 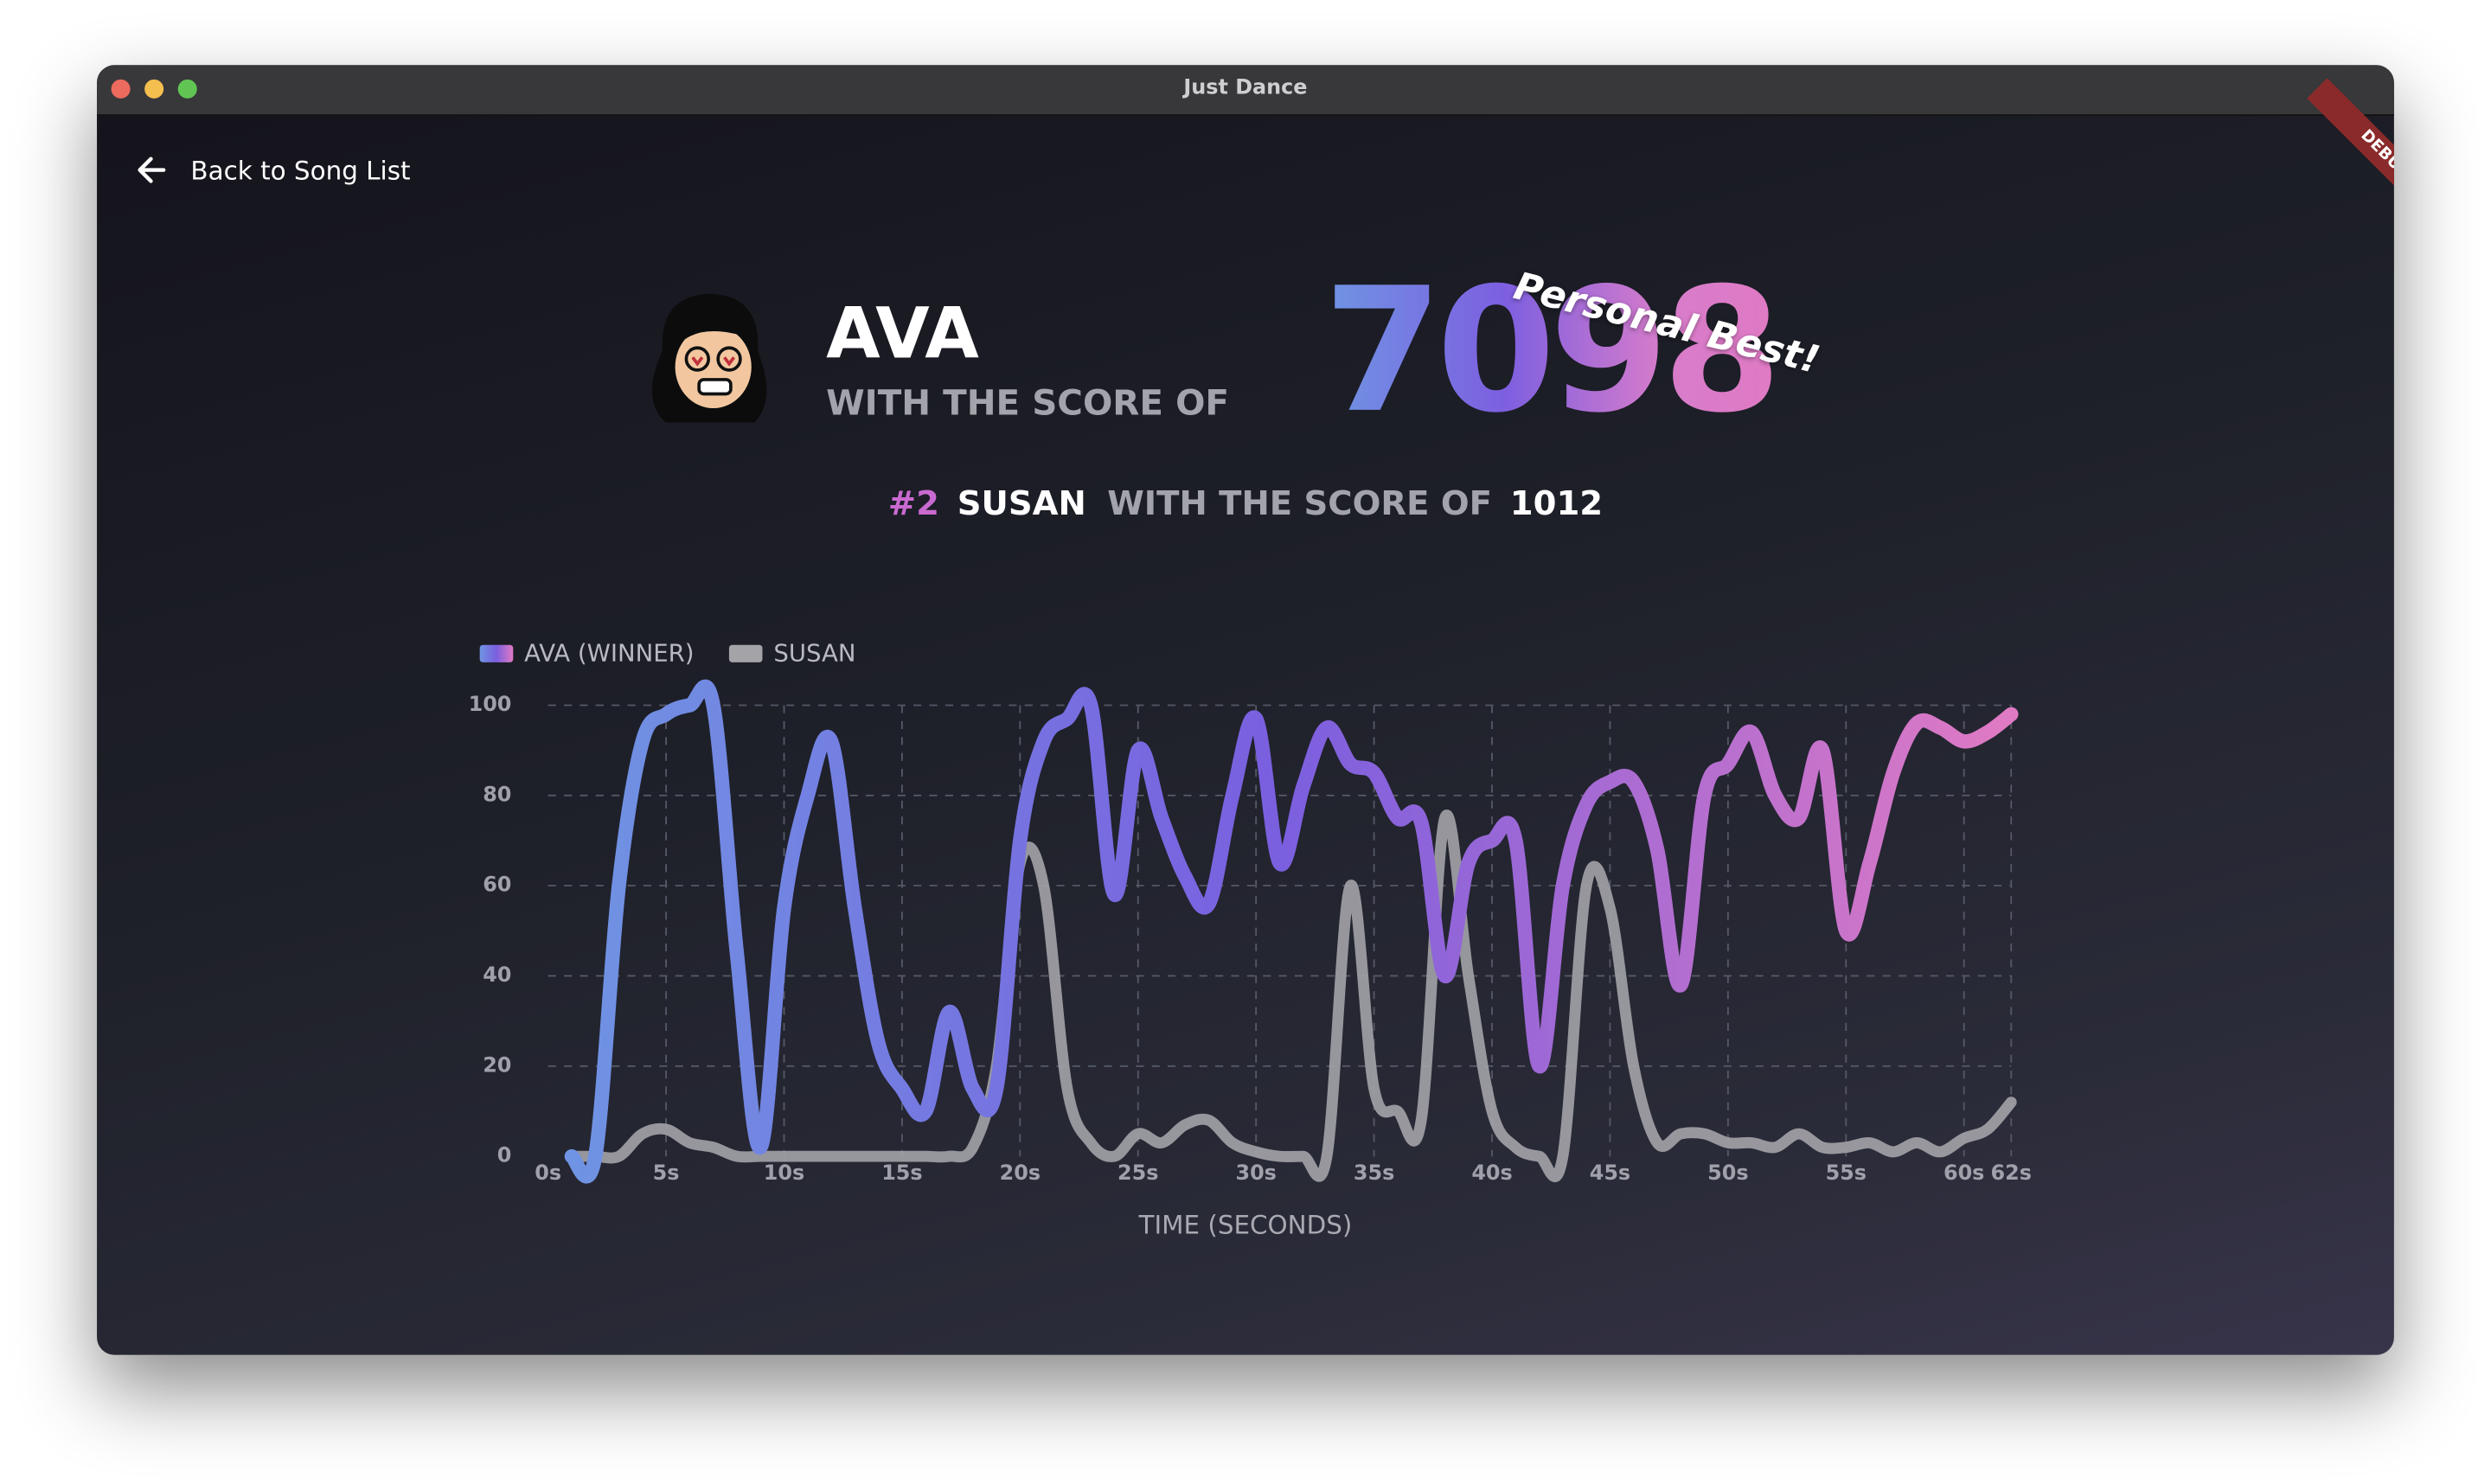 What do you see at coordinates (497, 885) in the screenshot?
I see `y-tick-label: 60` at bounding box center [497, 885].